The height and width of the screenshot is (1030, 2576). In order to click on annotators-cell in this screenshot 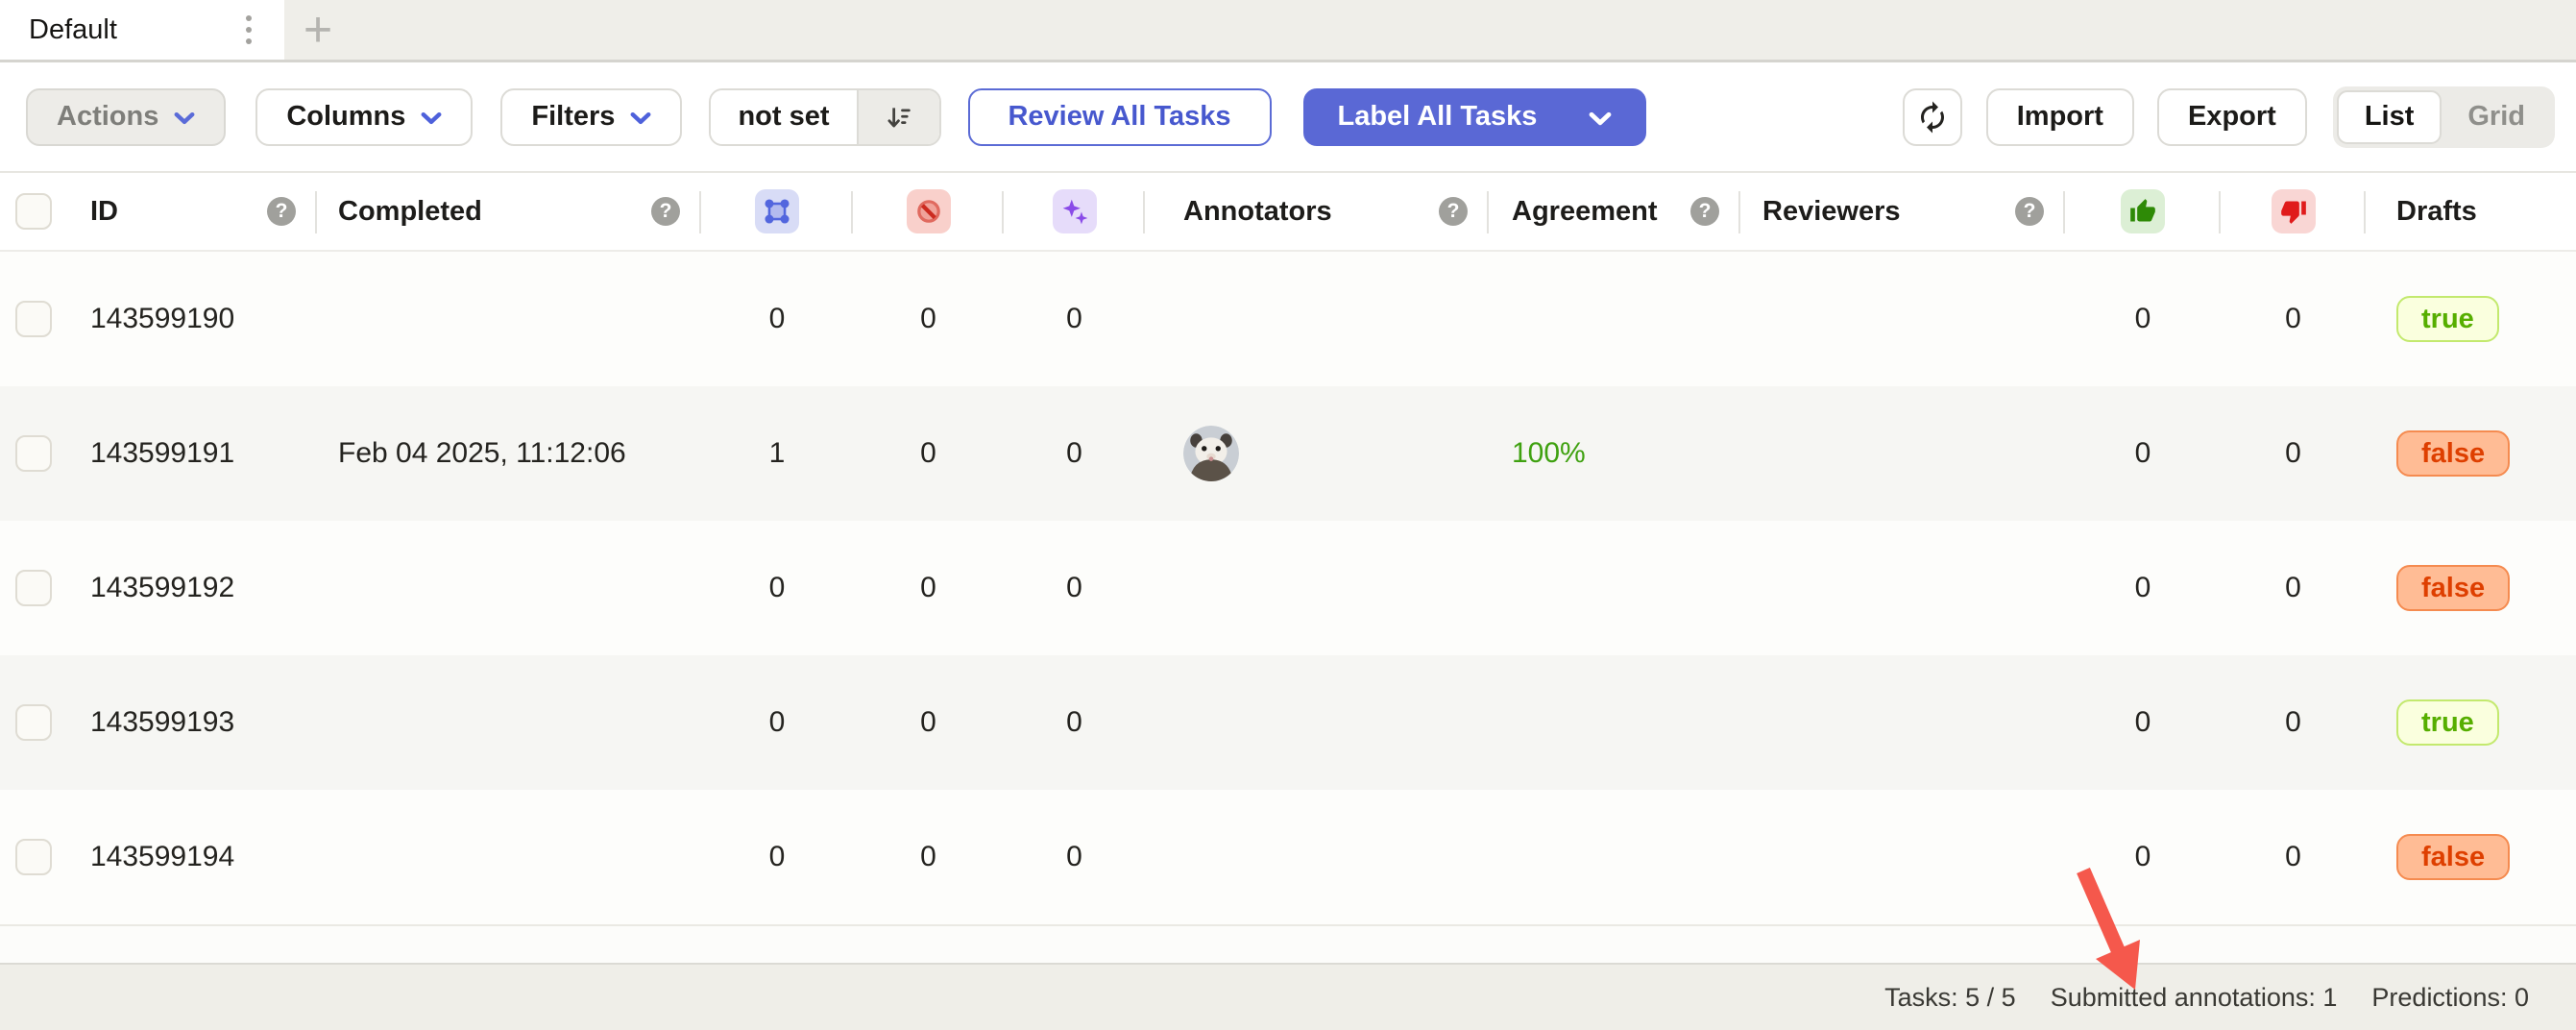, I will do `click(1317, 454)`.